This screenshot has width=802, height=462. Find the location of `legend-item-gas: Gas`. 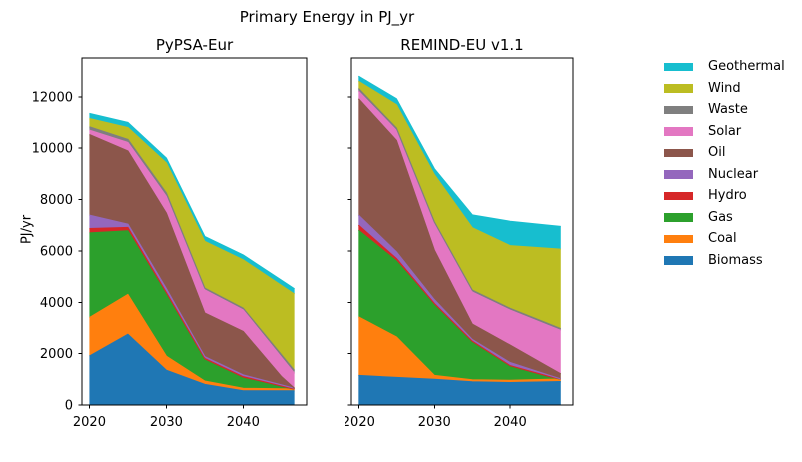

legend-item-gas: Gas is located at coordinates (732, 218).